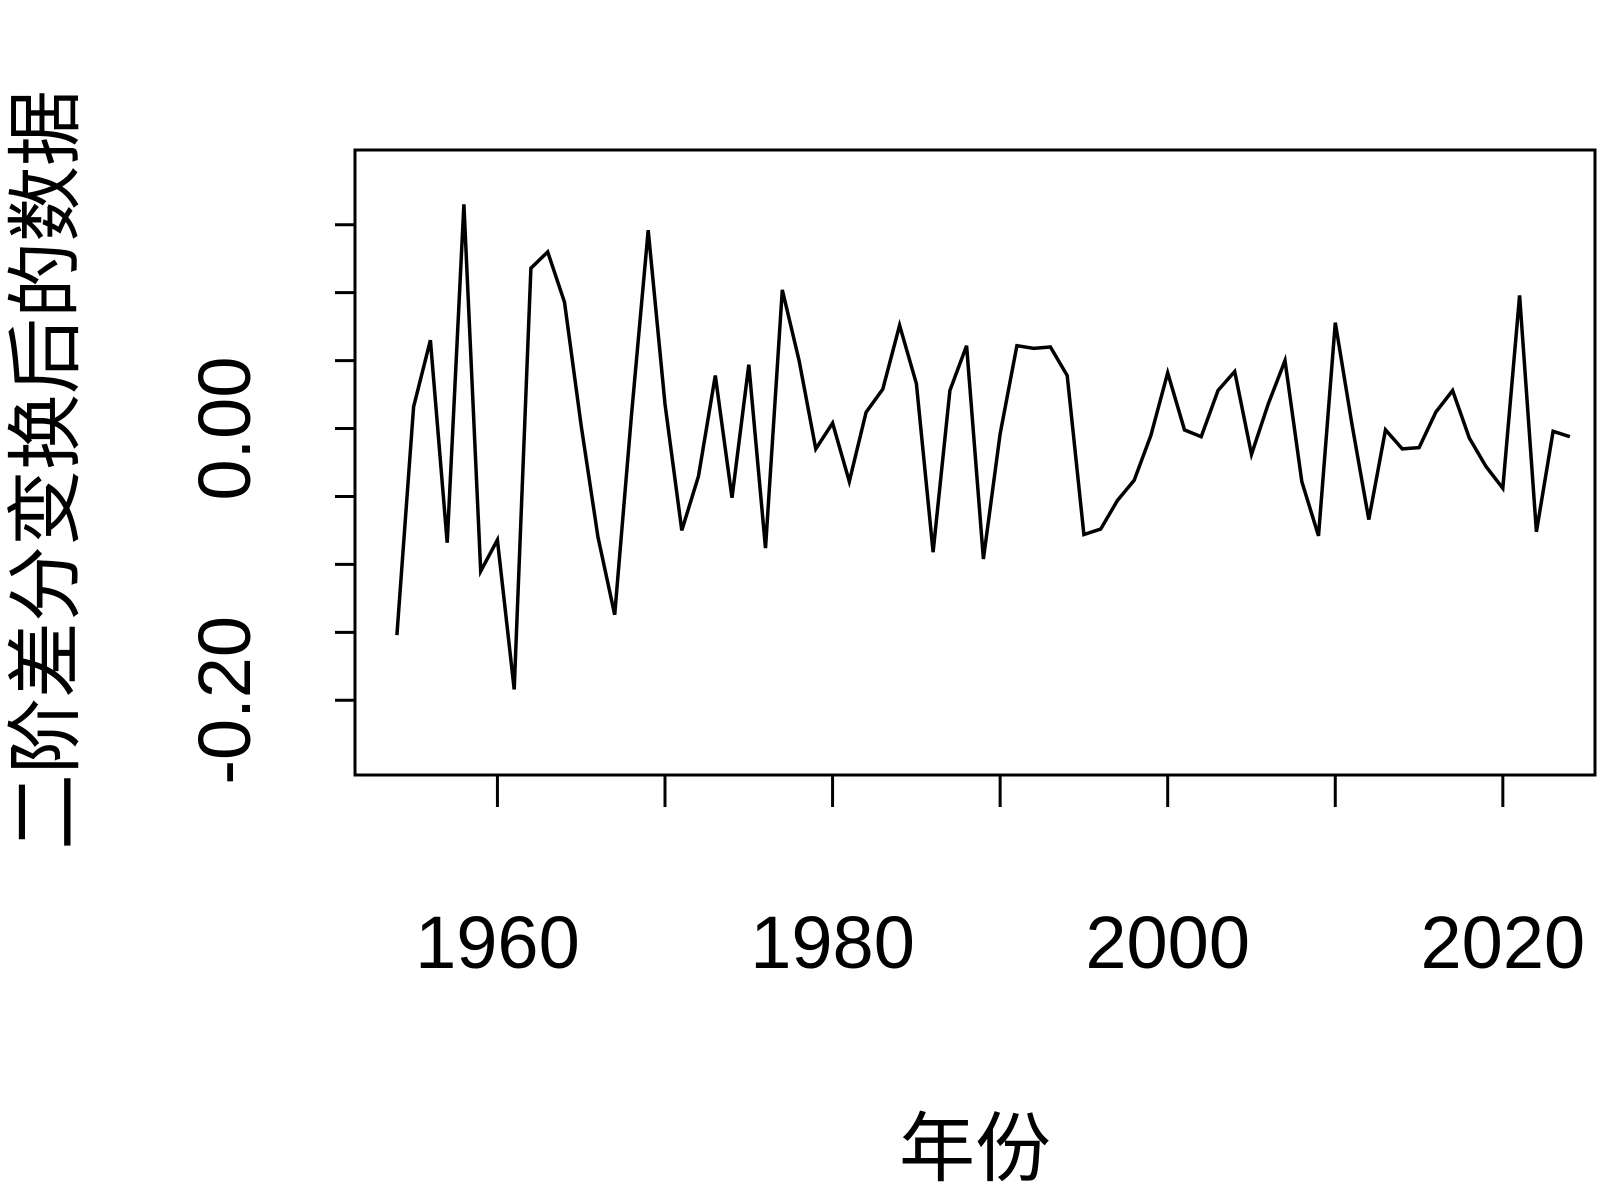 The image size is (1600, 1200). I want to click on x-tick-label: 2000, so click(1167, 942).